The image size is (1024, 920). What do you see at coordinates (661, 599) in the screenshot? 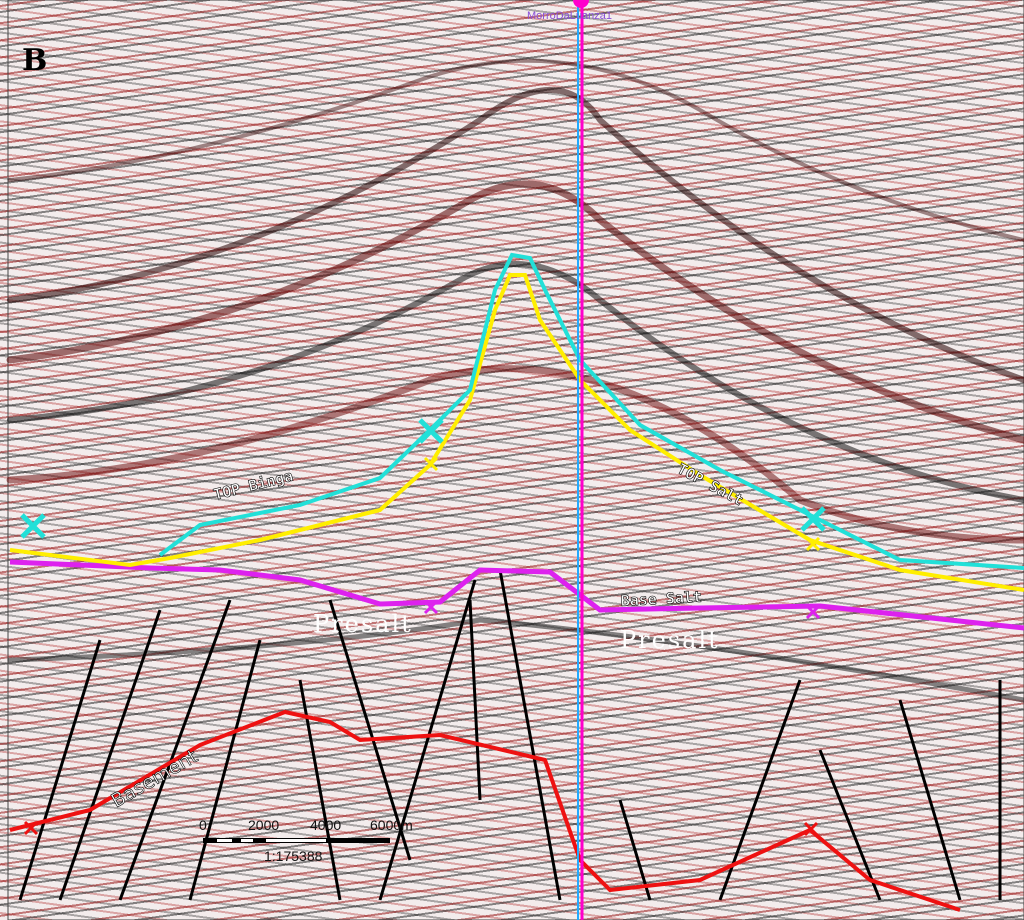
I see `label-base-salt: Base Salt` at bounding box center [661, 599].